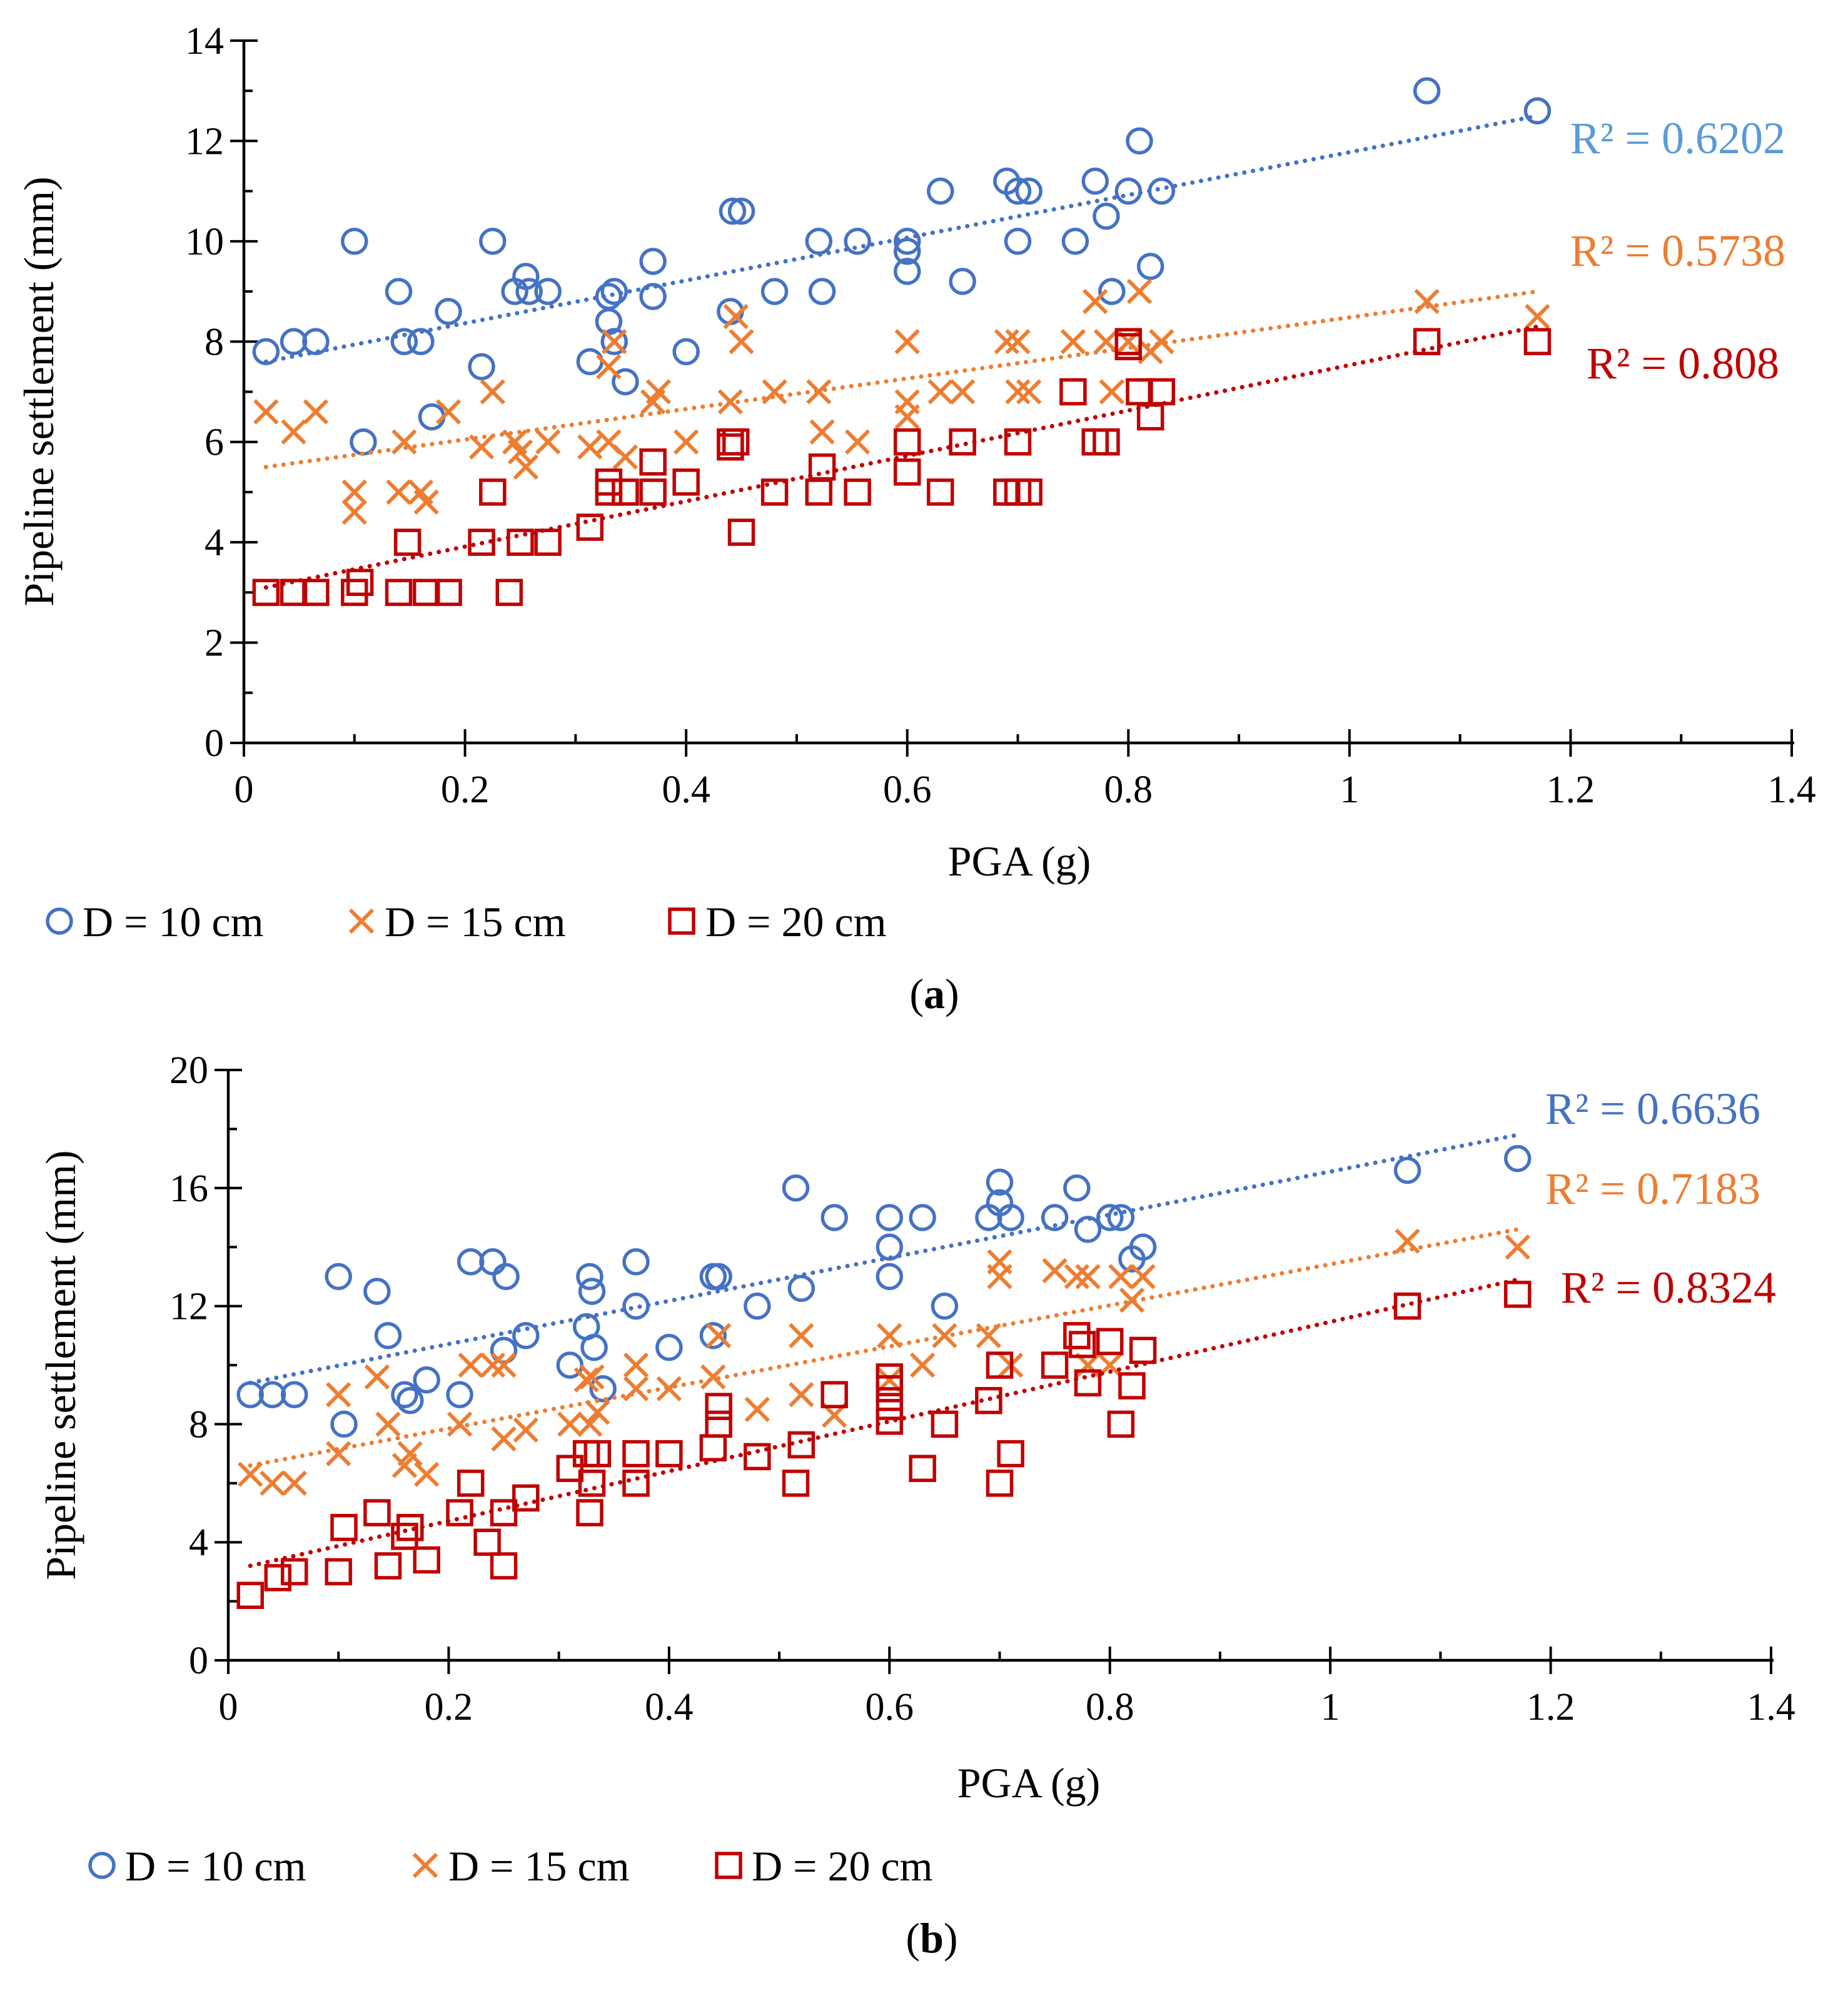 The height and width of the screenshot is (1998, 1848). What do you see at coordinates (214, 543) in the screenshot?
I see `y-tick-label: 4` at bounding box center [214, 543].